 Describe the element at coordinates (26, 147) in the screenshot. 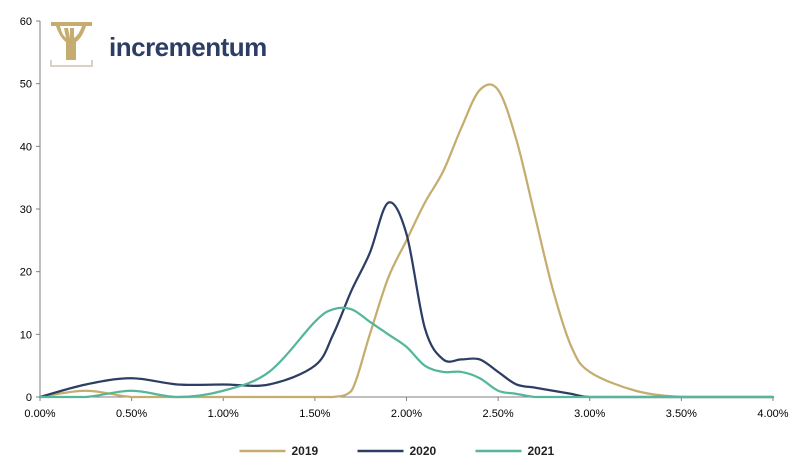

I see `y-tick-label: 40` at that location.